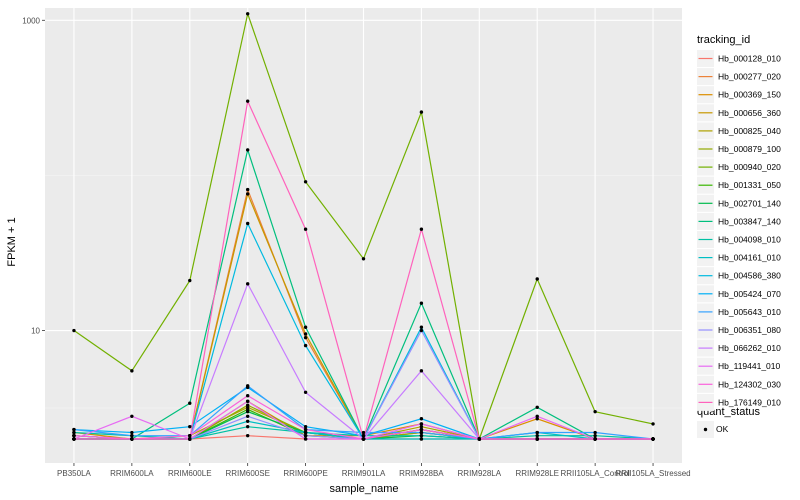 The height and width of the screenshot is (500, 800). I want to click on legend-entry-label: Hb_005643_010, so click(749, 312).